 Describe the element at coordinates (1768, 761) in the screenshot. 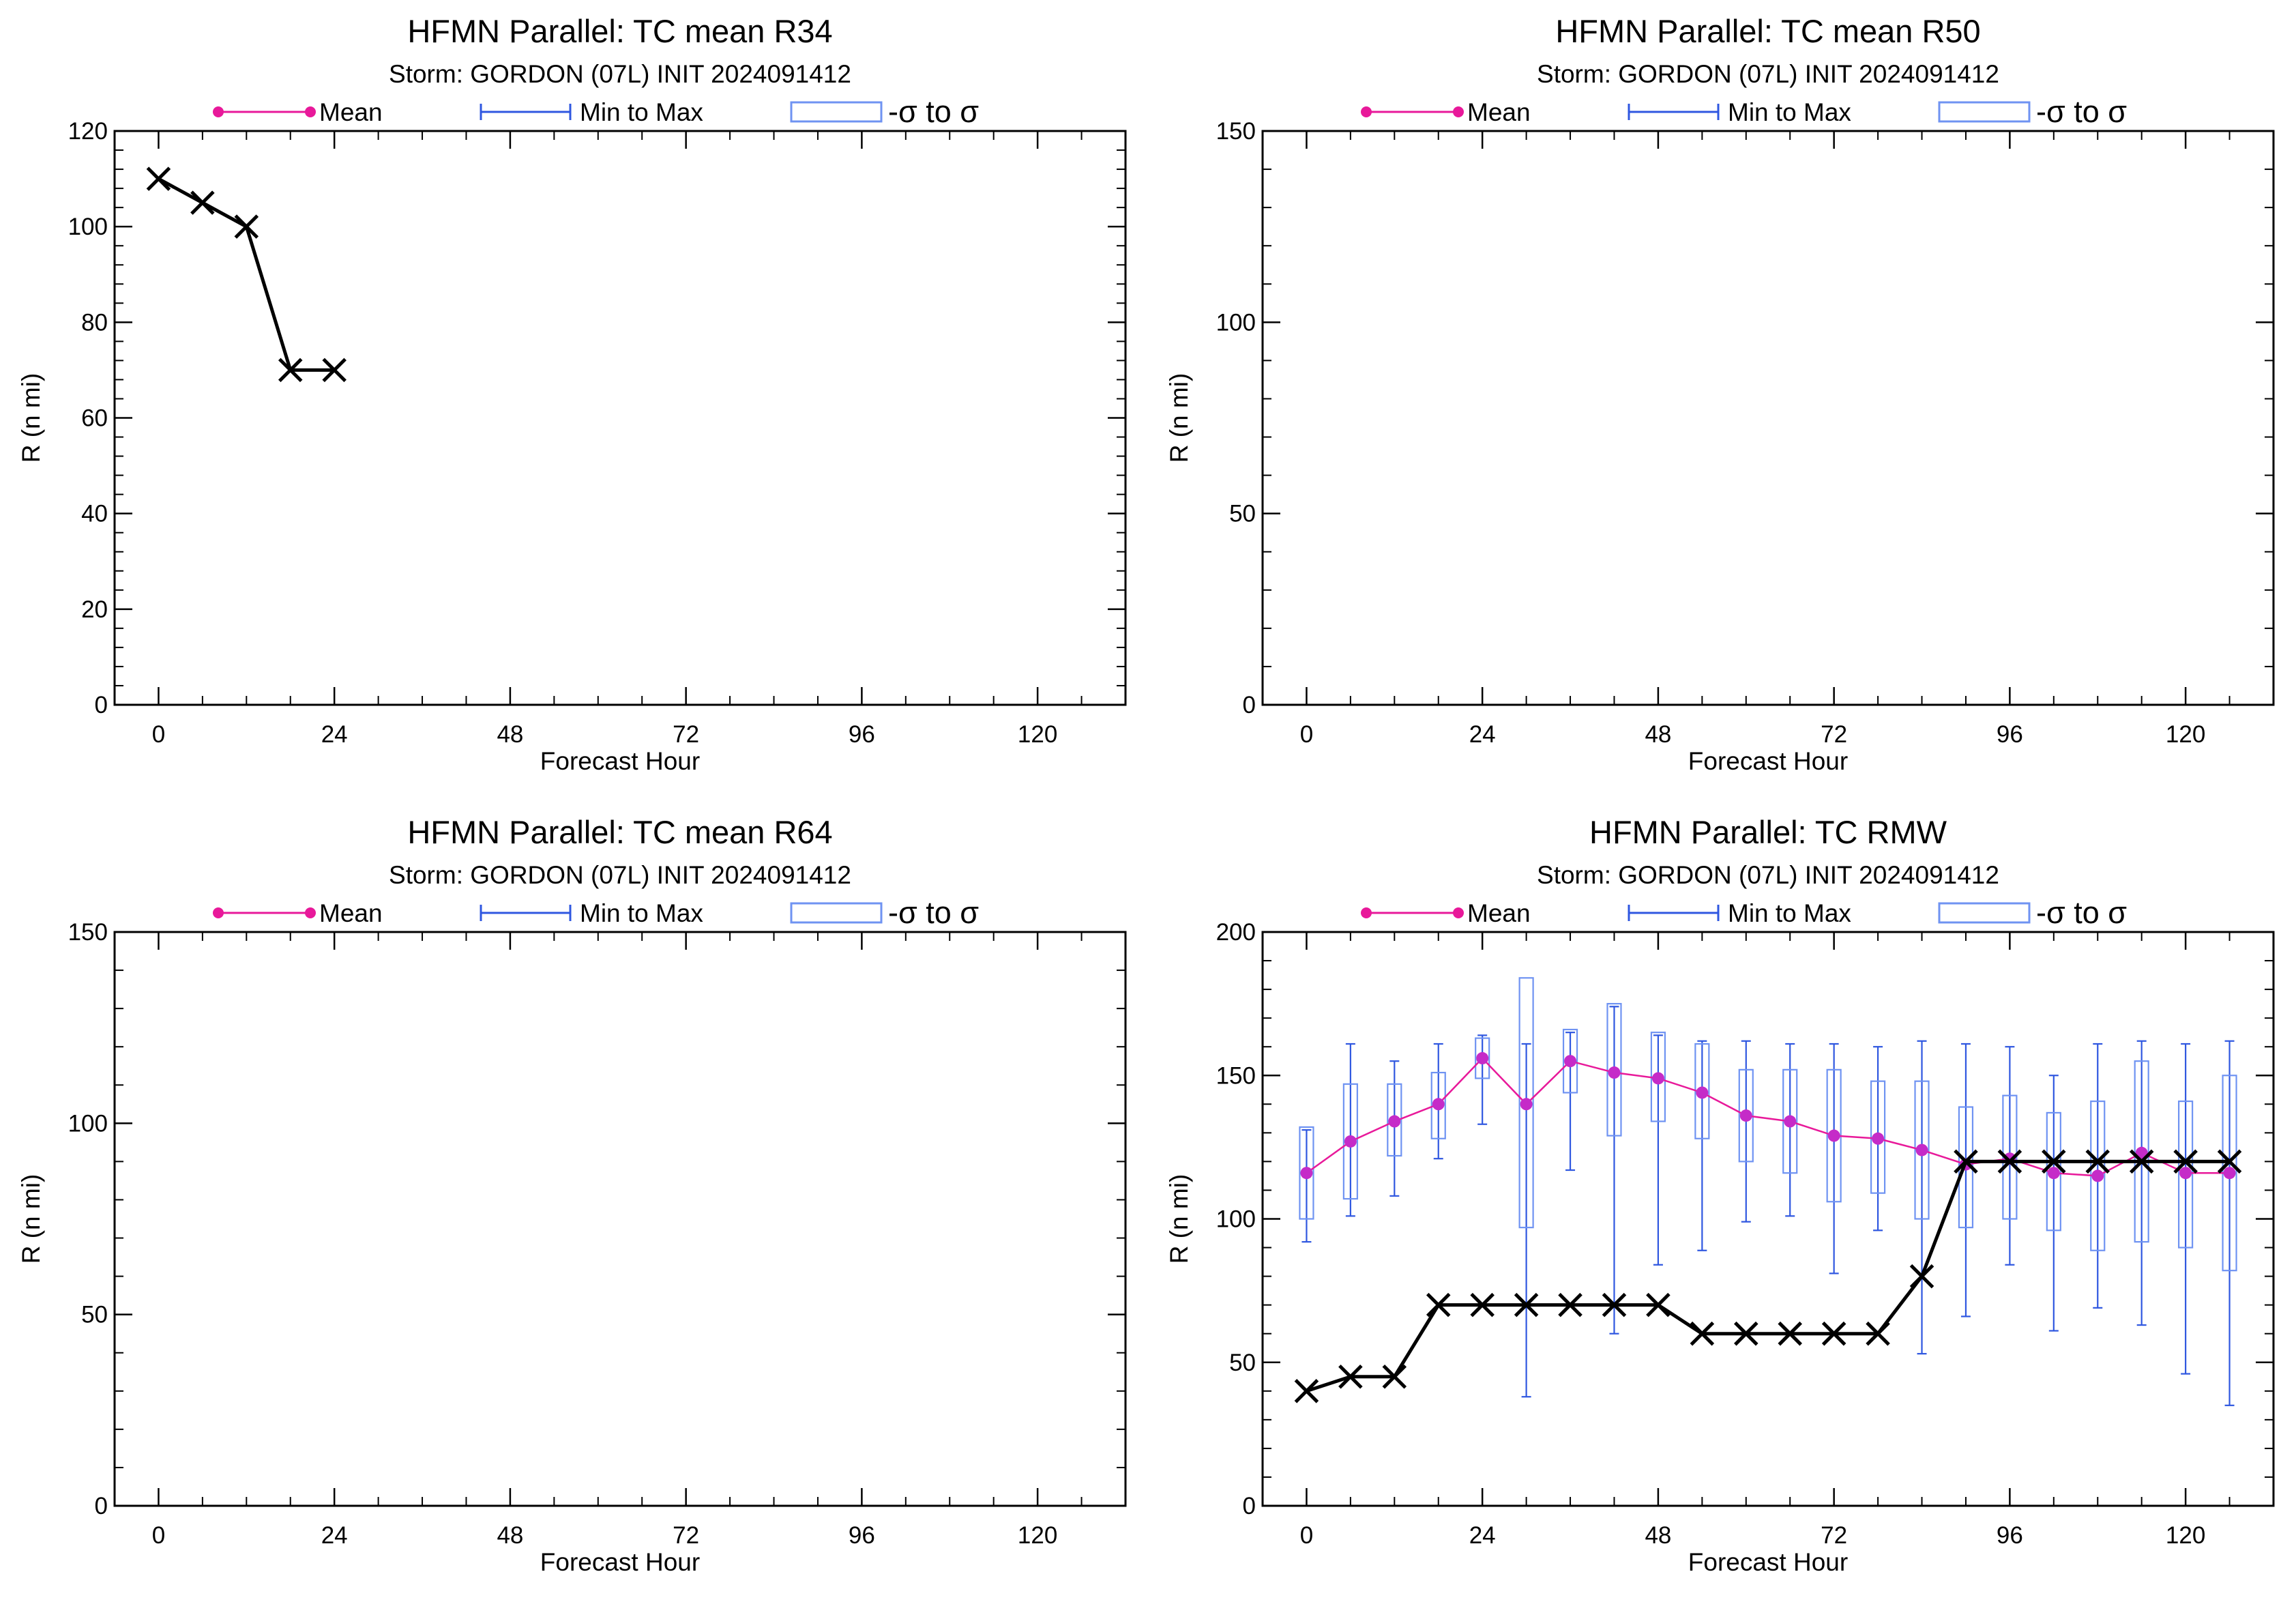

I see `x-axis-label: Forecast Hour` at that location.